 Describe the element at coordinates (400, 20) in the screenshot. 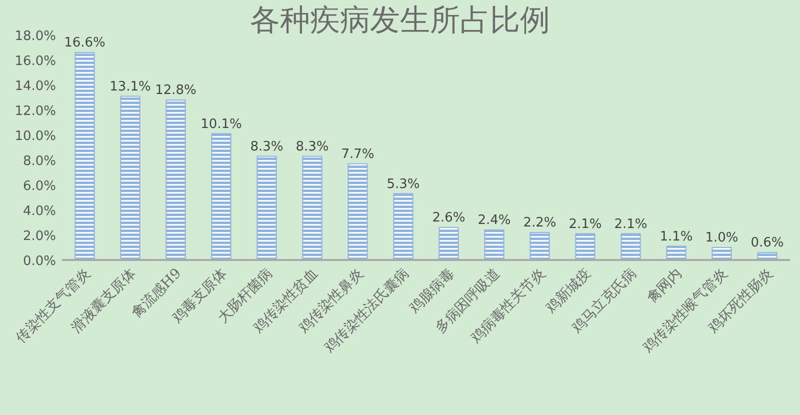

I see `chart-title: 各种疾病发生所占比例` at that location.